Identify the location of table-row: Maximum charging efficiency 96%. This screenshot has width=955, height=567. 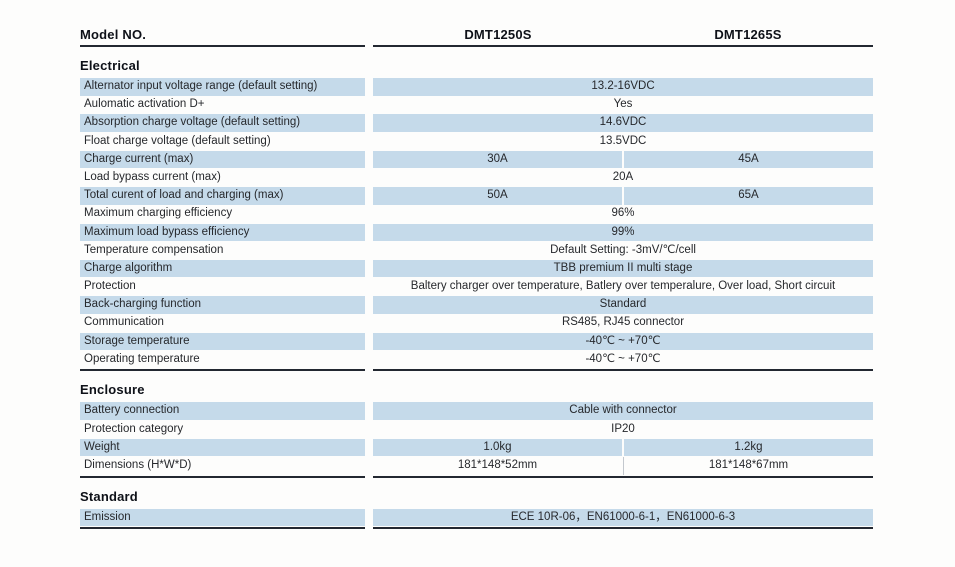
(476, 214).